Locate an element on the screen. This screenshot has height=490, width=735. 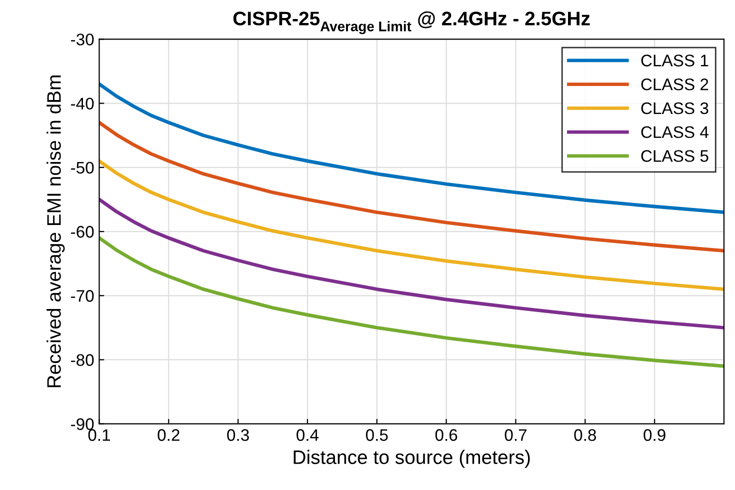
legend-label: CLASS 2 is located at coordinates (674, 84).